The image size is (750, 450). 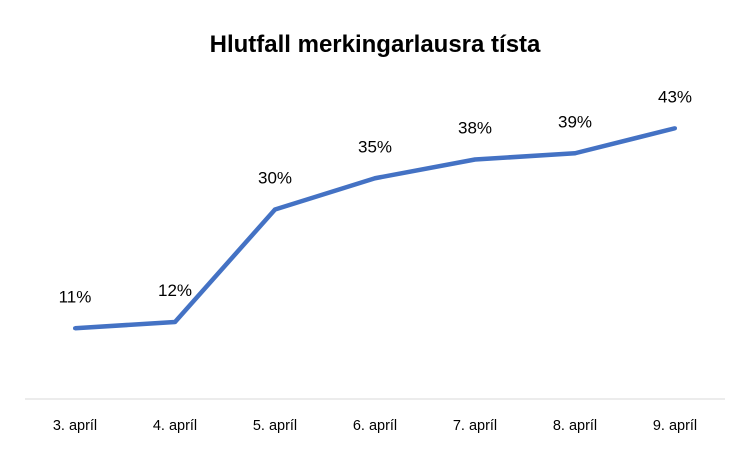 I want to click on data-label: 39%, so click(x=575, y=121).